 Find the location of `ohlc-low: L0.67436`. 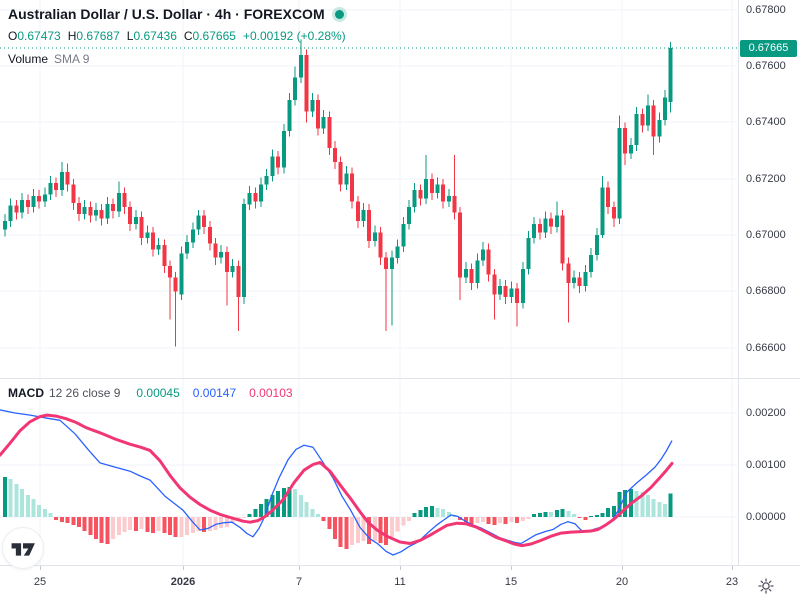

ohlc-low: L0.67436 is located at coordinates (151, 36).